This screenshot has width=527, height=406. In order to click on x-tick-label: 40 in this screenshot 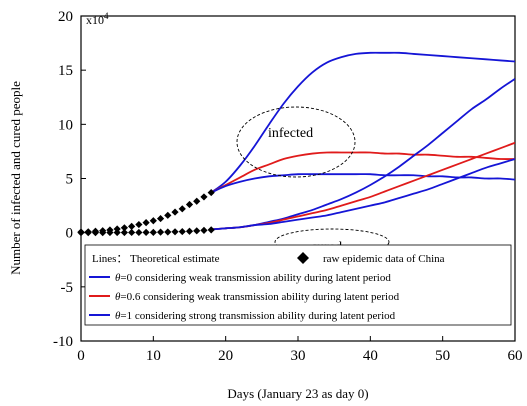, I will do `click(370, 356)`.